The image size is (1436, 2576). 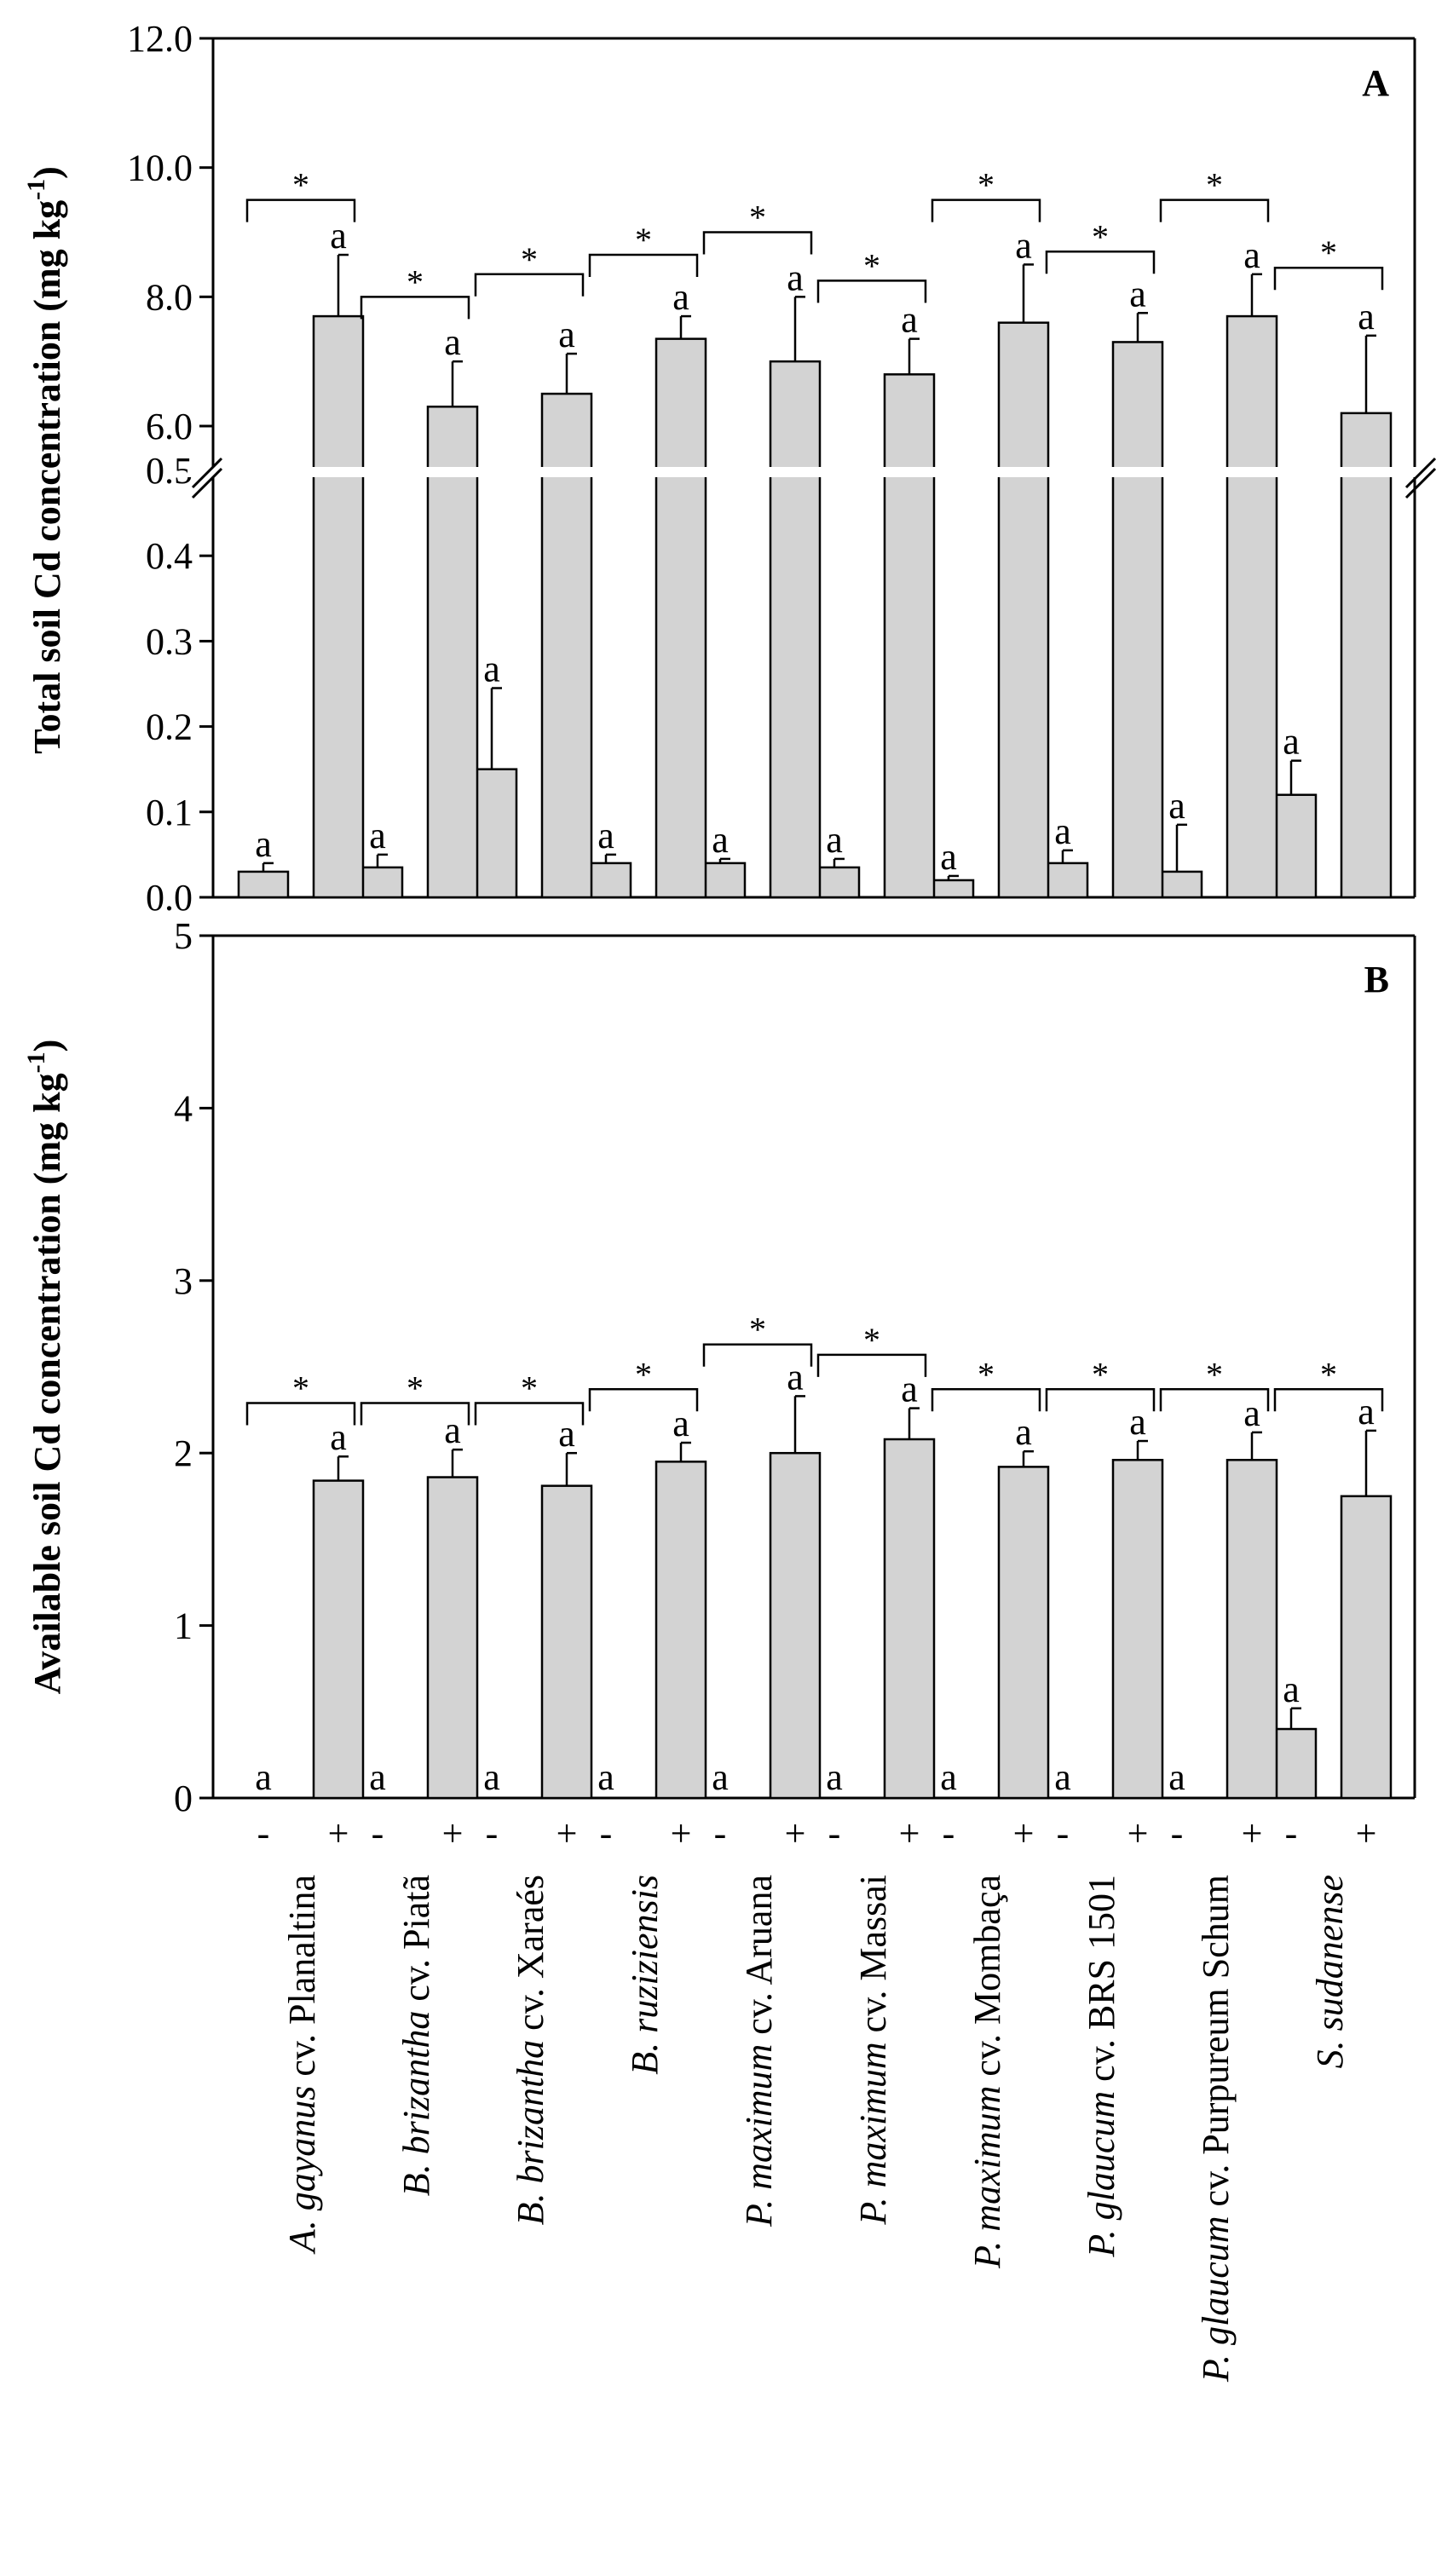 What do you see at coordinates (160, 39) in the screenshot?
I see `y-tick-label: 12.0` at bounding box center [160, 39].